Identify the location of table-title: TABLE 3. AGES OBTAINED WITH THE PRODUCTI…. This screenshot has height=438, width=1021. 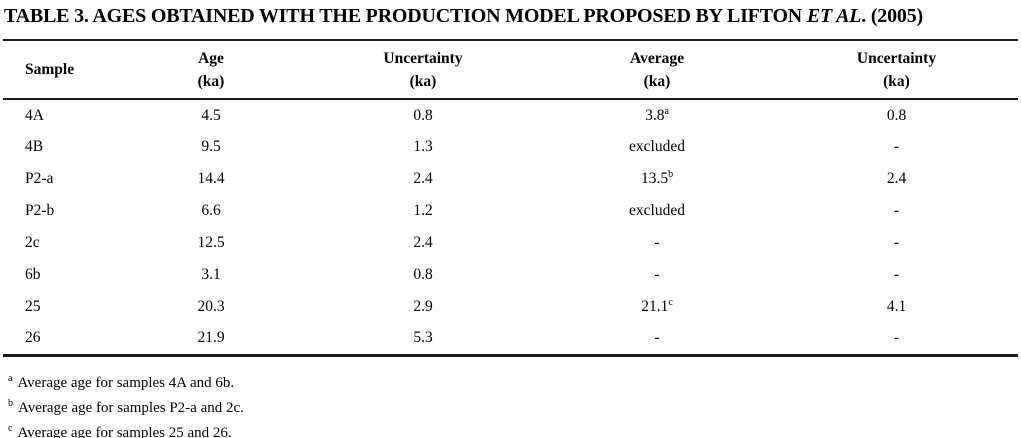
(512, 16).